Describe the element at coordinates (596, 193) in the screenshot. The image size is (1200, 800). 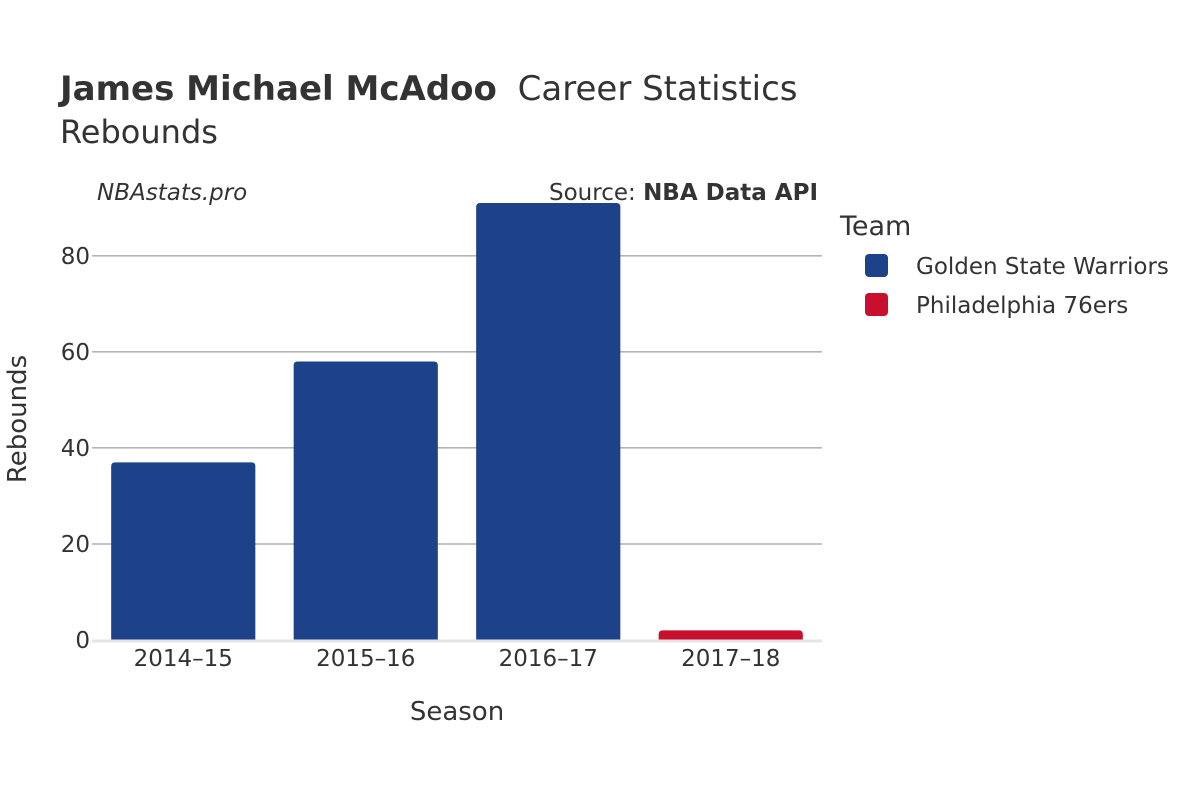
I see `source-label: Source:` at that location.